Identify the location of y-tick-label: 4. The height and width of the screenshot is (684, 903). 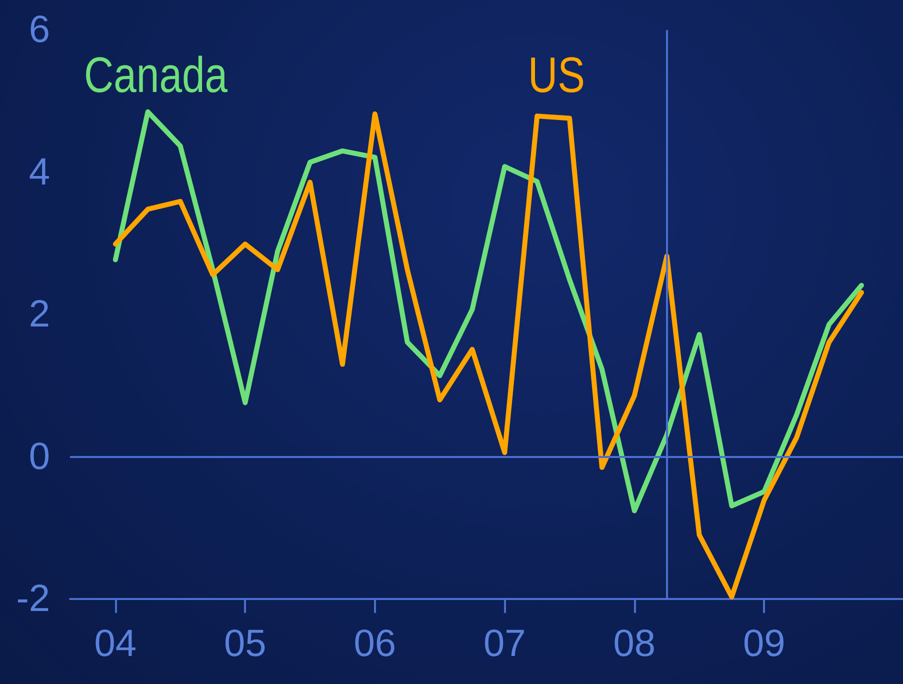
(39, 172).